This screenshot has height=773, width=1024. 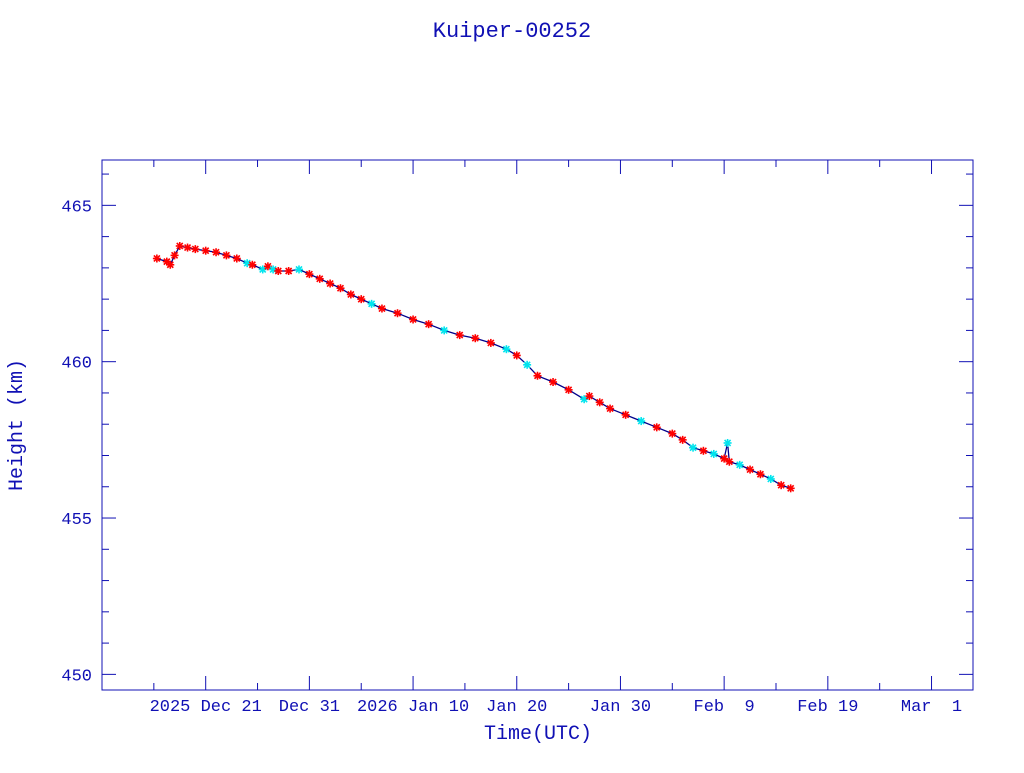 What do you see at coordinates (17, 425) in the screenshot?
I see `y-axis-label: Height (km)` at bounding box center [17, 425].